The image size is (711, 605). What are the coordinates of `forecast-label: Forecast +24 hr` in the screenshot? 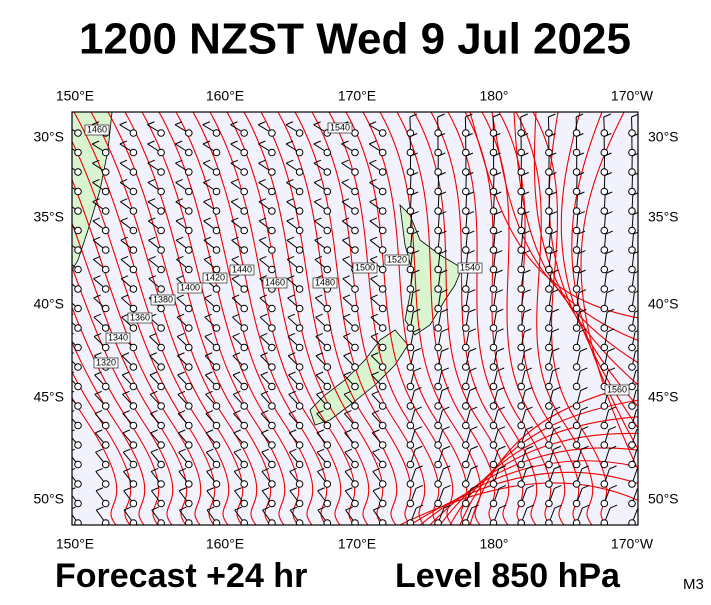 It's located at (181, 576).